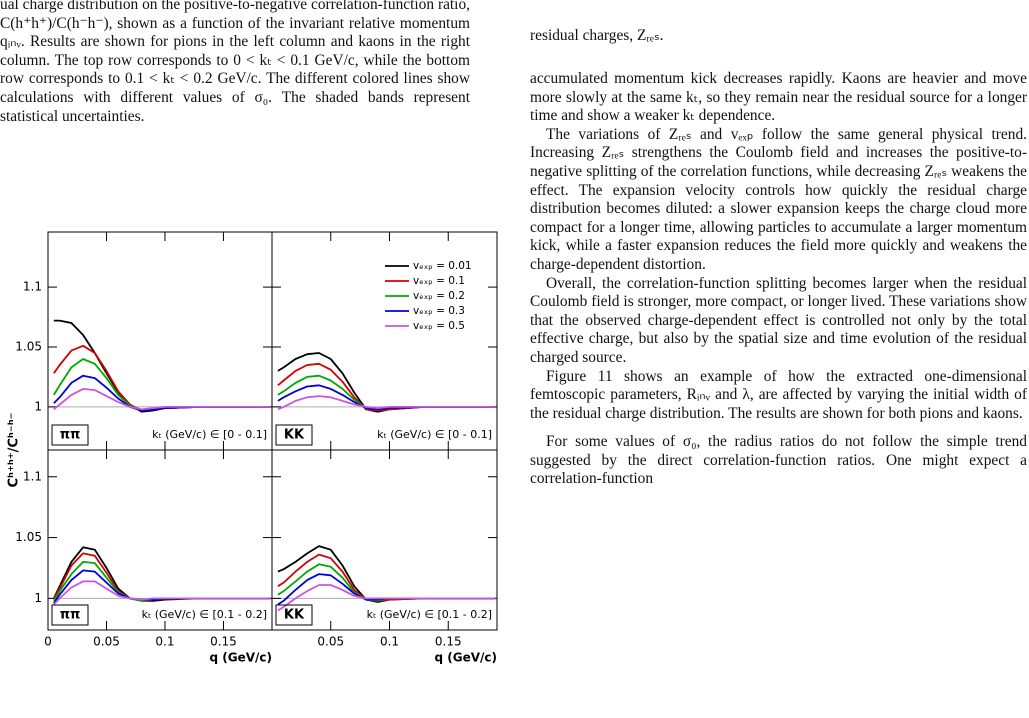 The height and width of the screenshot is (718, 1029). What do you see at coordinates (14, 450) in the screenshot?
I see `y-axis-label: Cʰ⁺ʰ⁺/Cʰ⁻ʰ⁻` at bounding box center [14, 450].